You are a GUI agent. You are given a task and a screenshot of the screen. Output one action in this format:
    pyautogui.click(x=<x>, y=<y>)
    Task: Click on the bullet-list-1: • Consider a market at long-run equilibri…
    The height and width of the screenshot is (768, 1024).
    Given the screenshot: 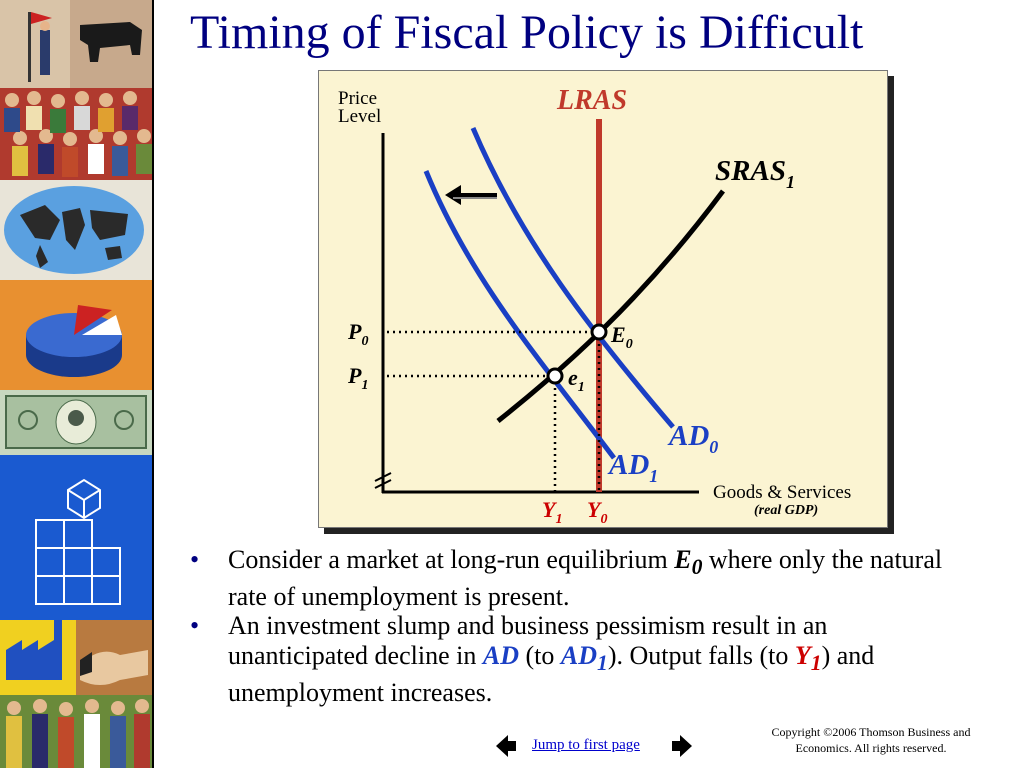 What is the action you would take?
    pyautogui.click(x=575, y=578)
    